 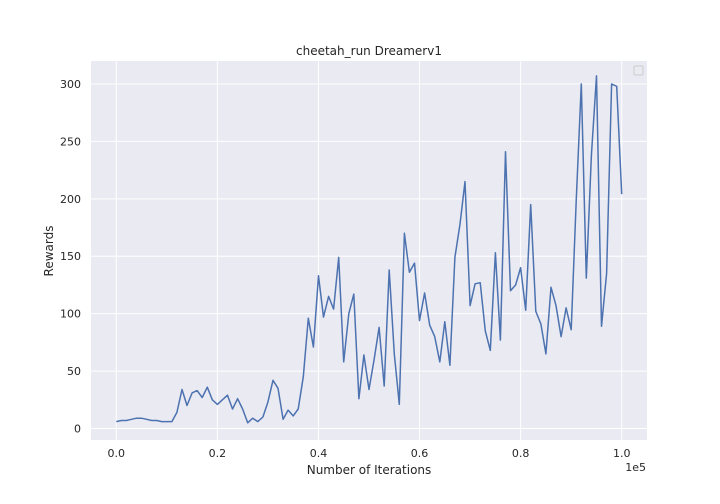 I want to click on y-tick-label: 50, so click(x=74, y=371).